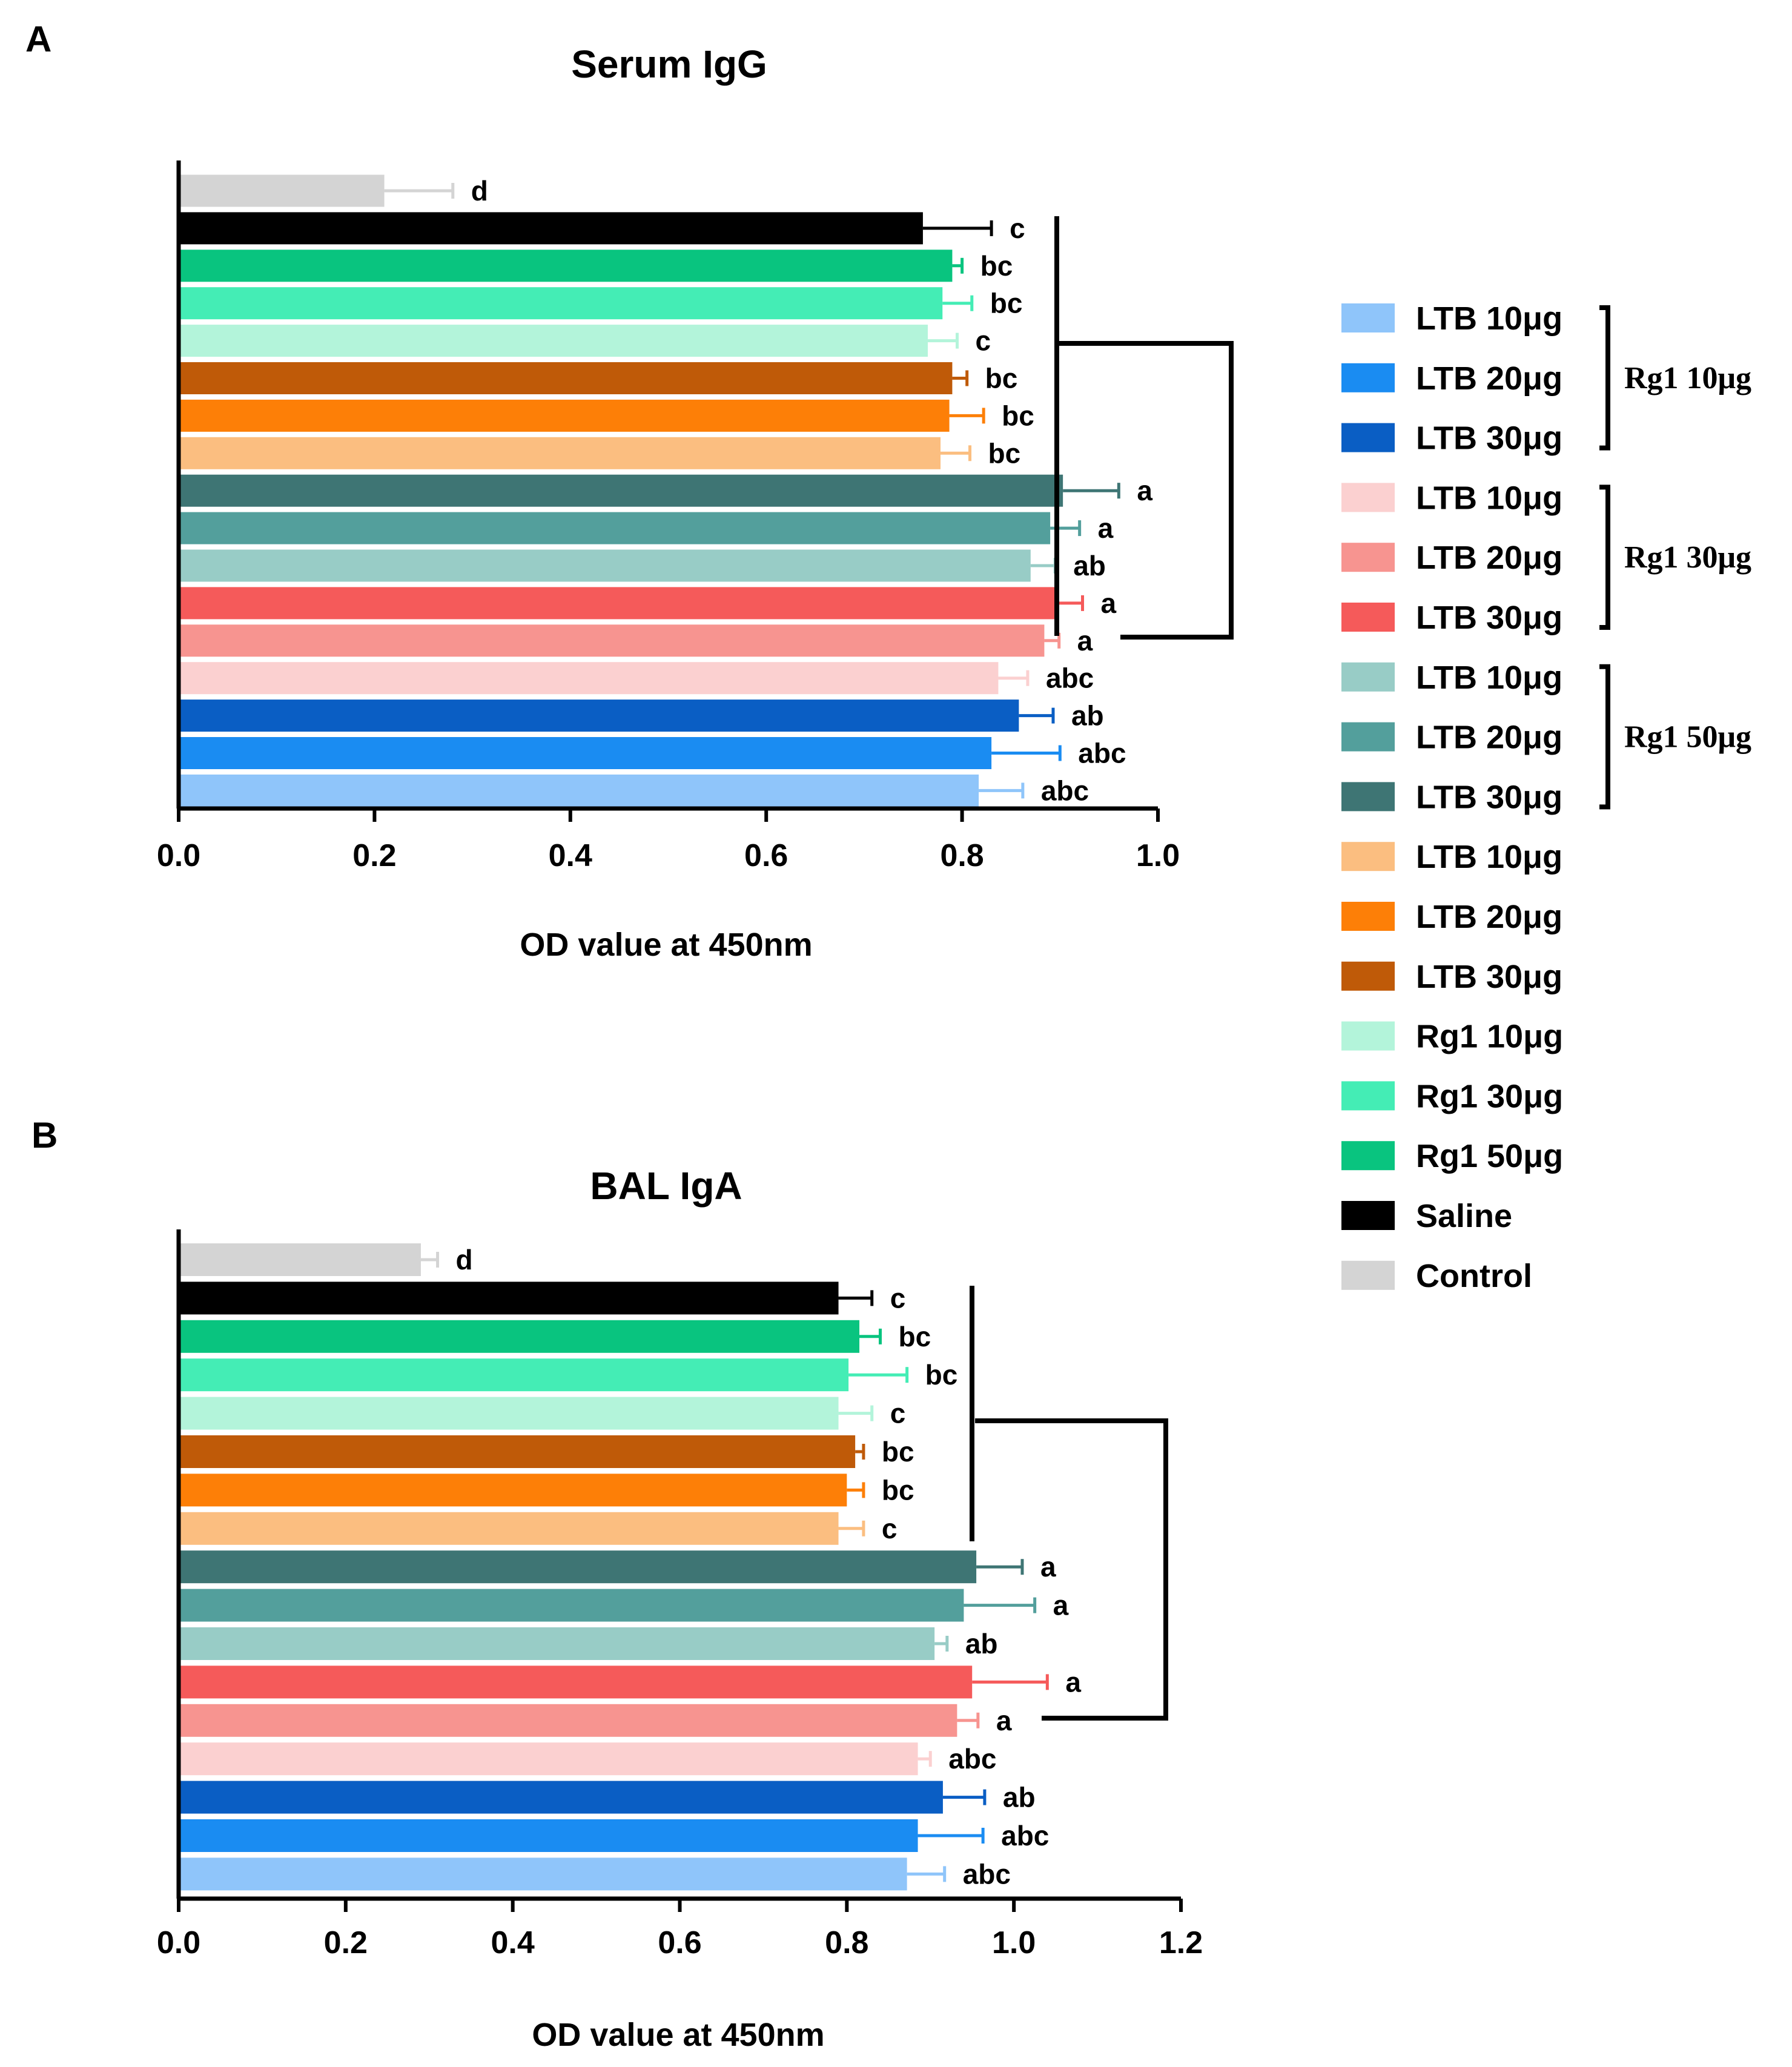 The image size is (1792, 2067). I want to click on panel-a-title: Serum IgG, so click(669, 64).